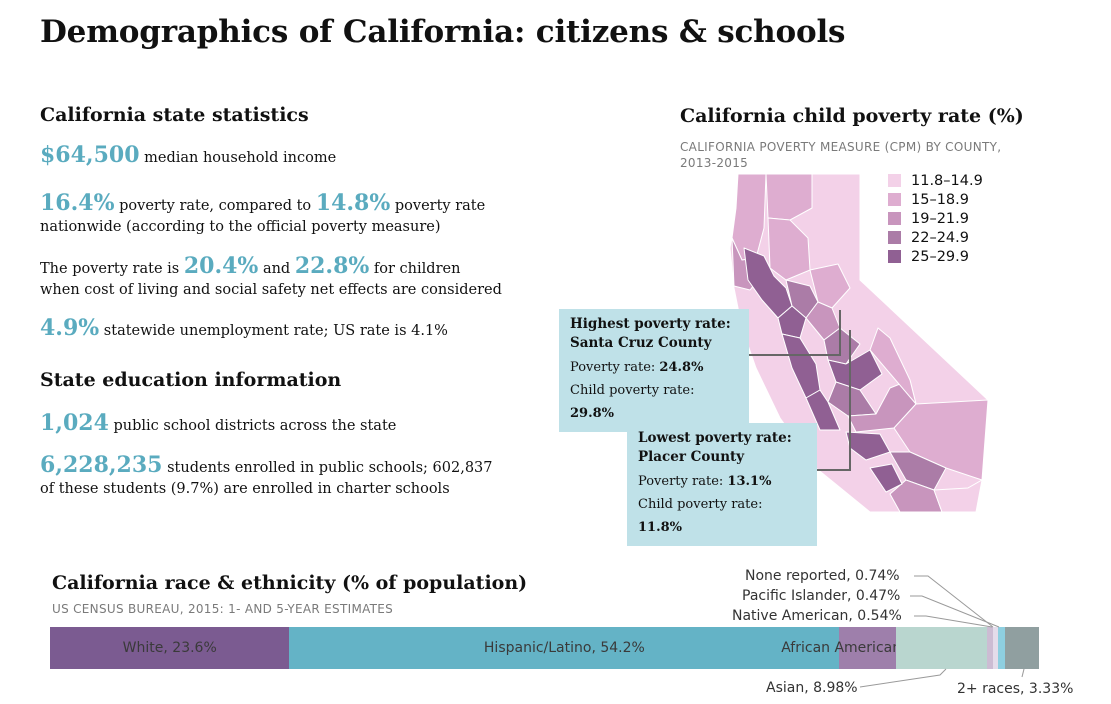  What do you see at coordinates (90, 155) in the screenshot?
I see `income-value: $64,500` at bounding box center [90, 155].